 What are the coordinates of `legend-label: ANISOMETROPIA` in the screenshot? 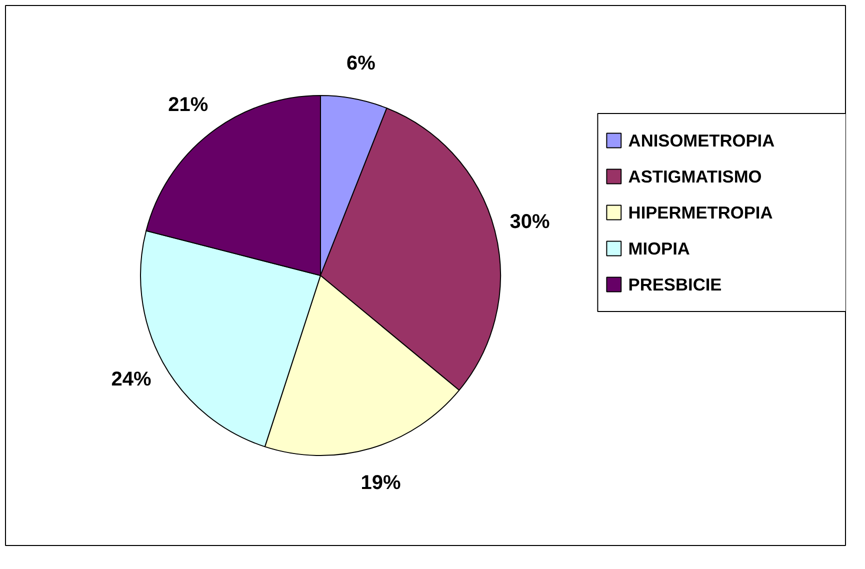 It's located at (702, 140).